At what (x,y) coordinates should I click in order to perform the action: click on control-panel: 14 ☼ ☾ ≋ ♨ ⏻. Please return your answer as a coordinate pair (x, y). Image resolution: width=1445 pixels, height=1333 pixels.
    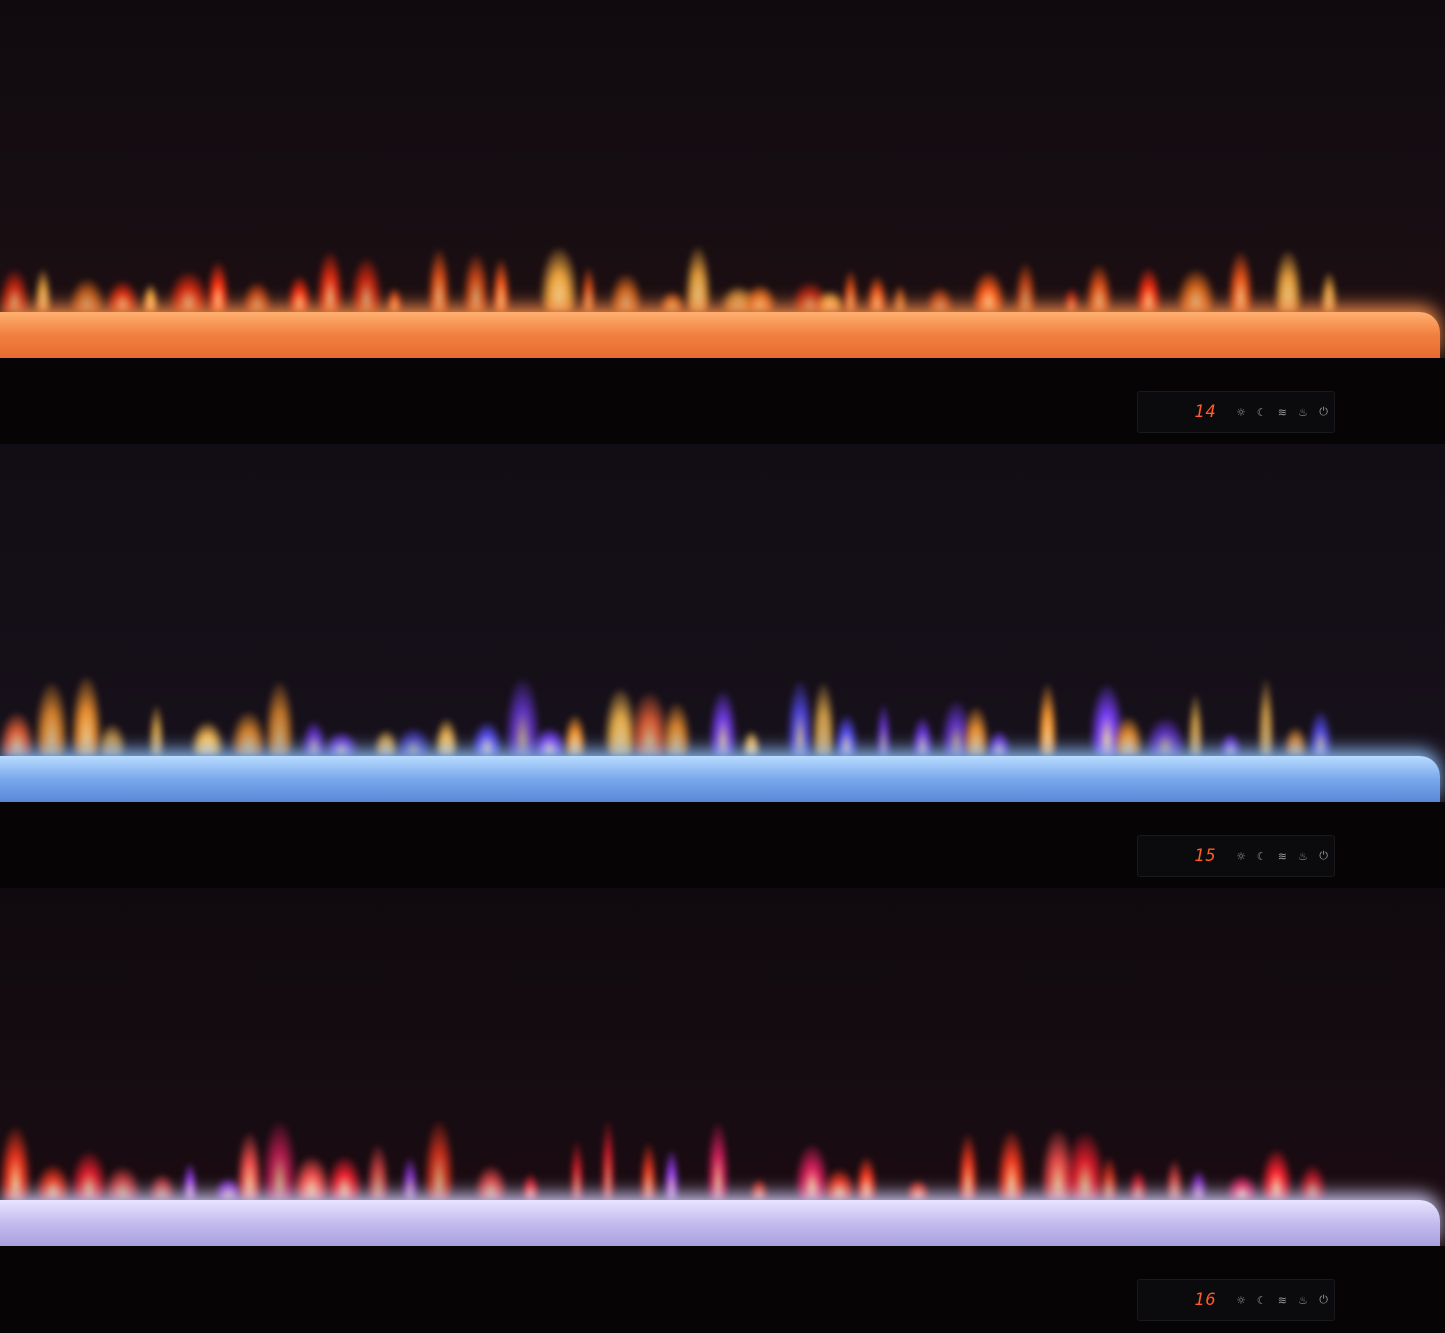
    Looking at the image, I should click on (1236, 412).